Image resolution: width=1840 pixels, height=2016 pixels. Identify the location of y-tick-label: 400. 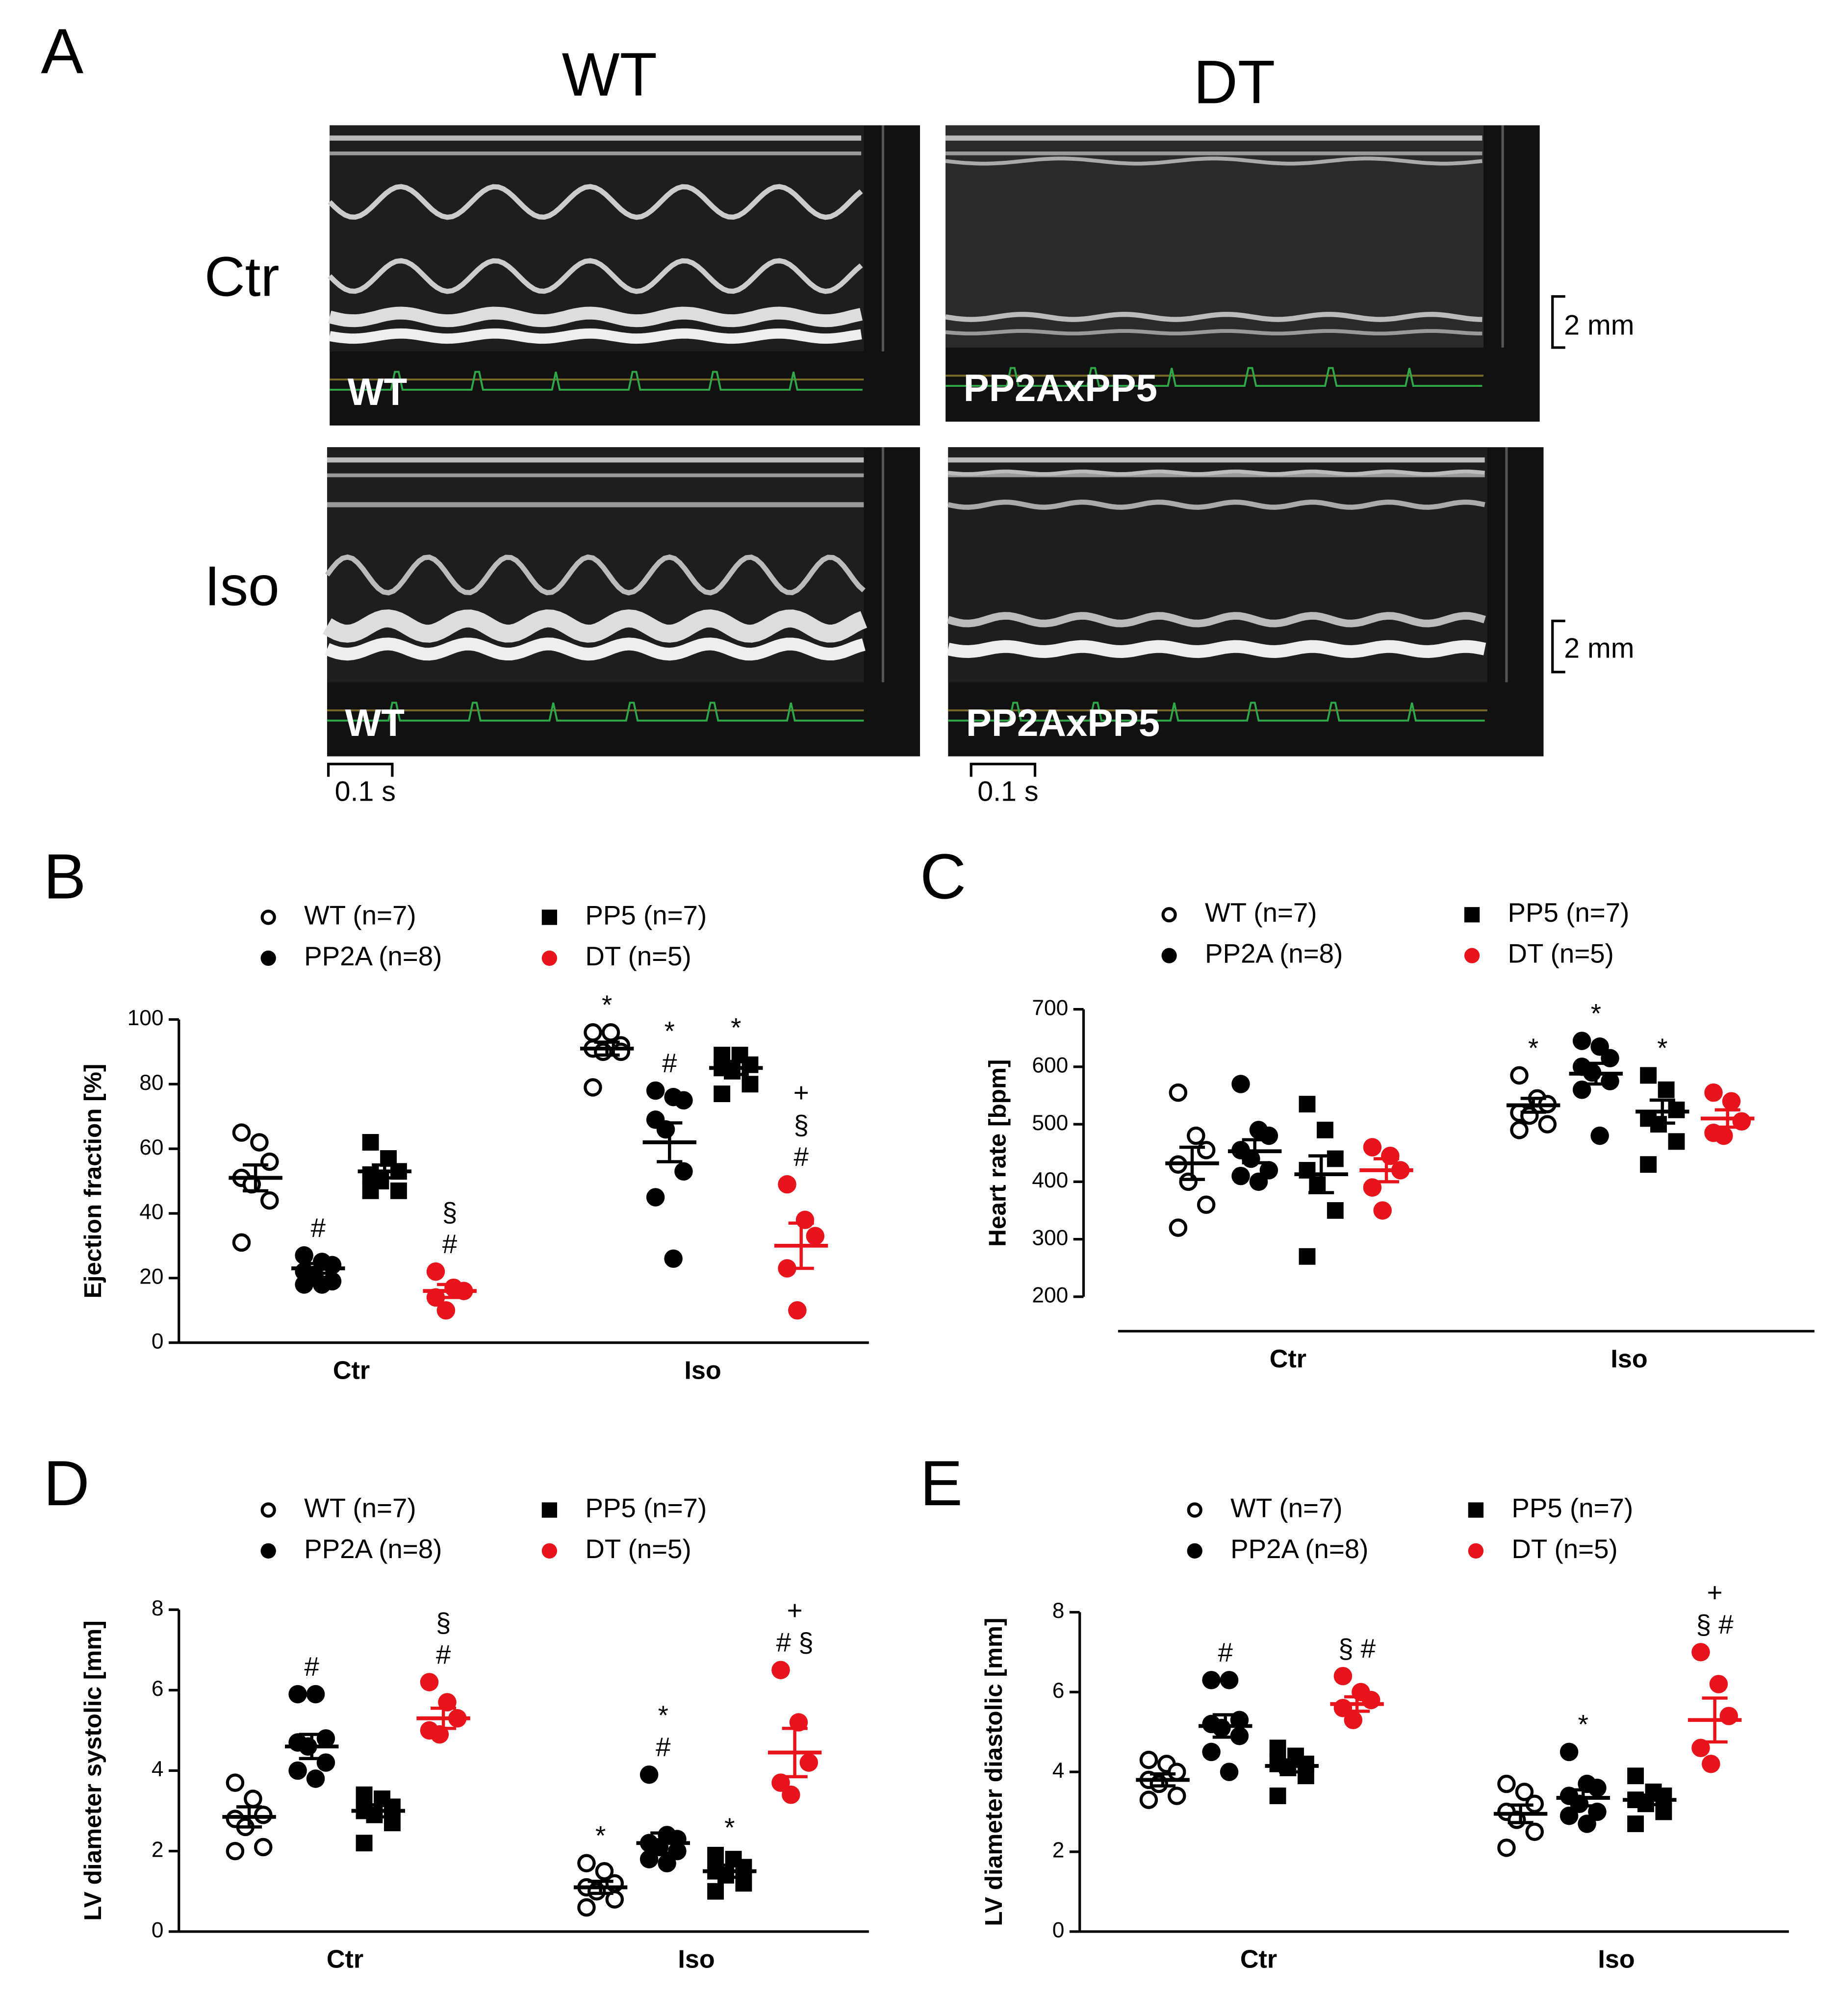
(1050, 1180).